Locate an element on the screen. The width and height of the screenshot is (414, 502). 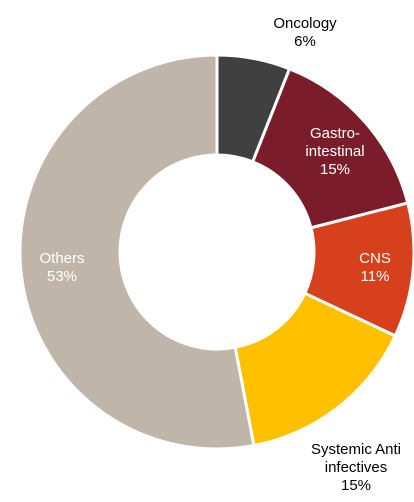
slice-label: Gastro-intestinal 15% is located at coordinates (335, 152).